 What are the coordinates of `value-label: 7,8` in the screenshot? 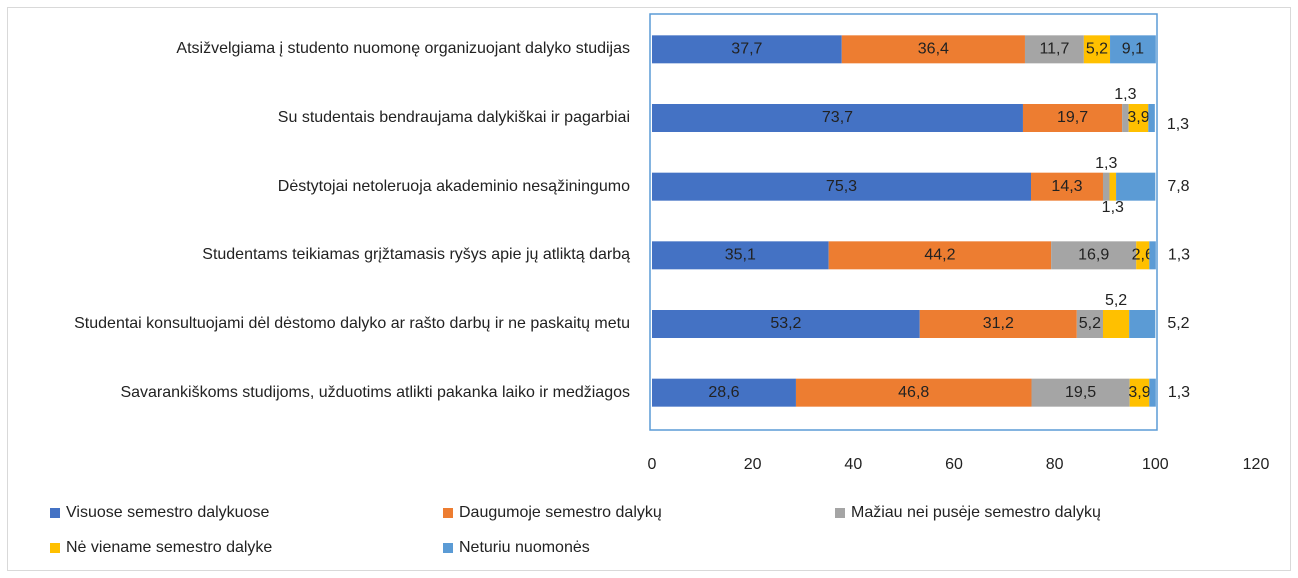 It's located at (1178, 186).